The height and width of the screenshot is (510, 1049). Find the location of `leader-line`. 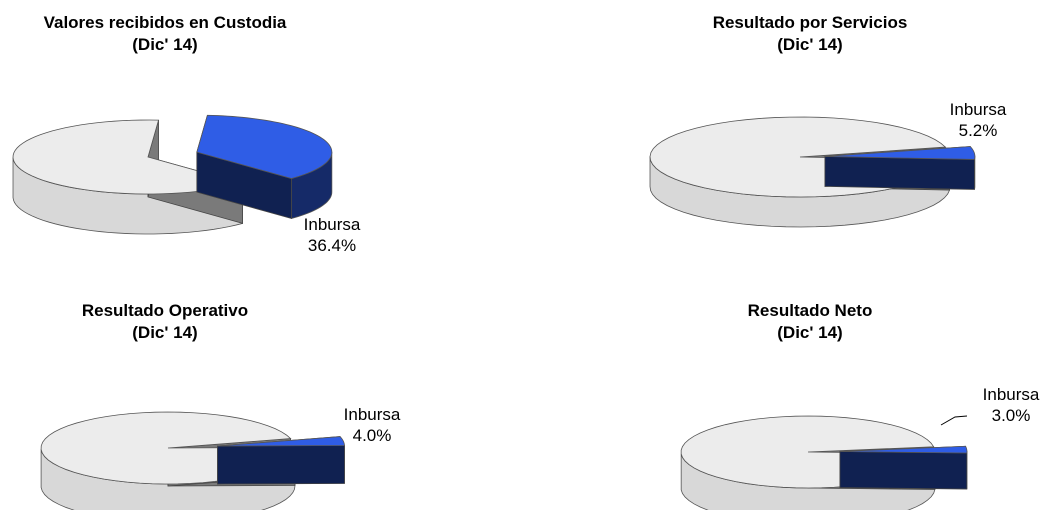

leader-line is located at coordinates (954, 420).